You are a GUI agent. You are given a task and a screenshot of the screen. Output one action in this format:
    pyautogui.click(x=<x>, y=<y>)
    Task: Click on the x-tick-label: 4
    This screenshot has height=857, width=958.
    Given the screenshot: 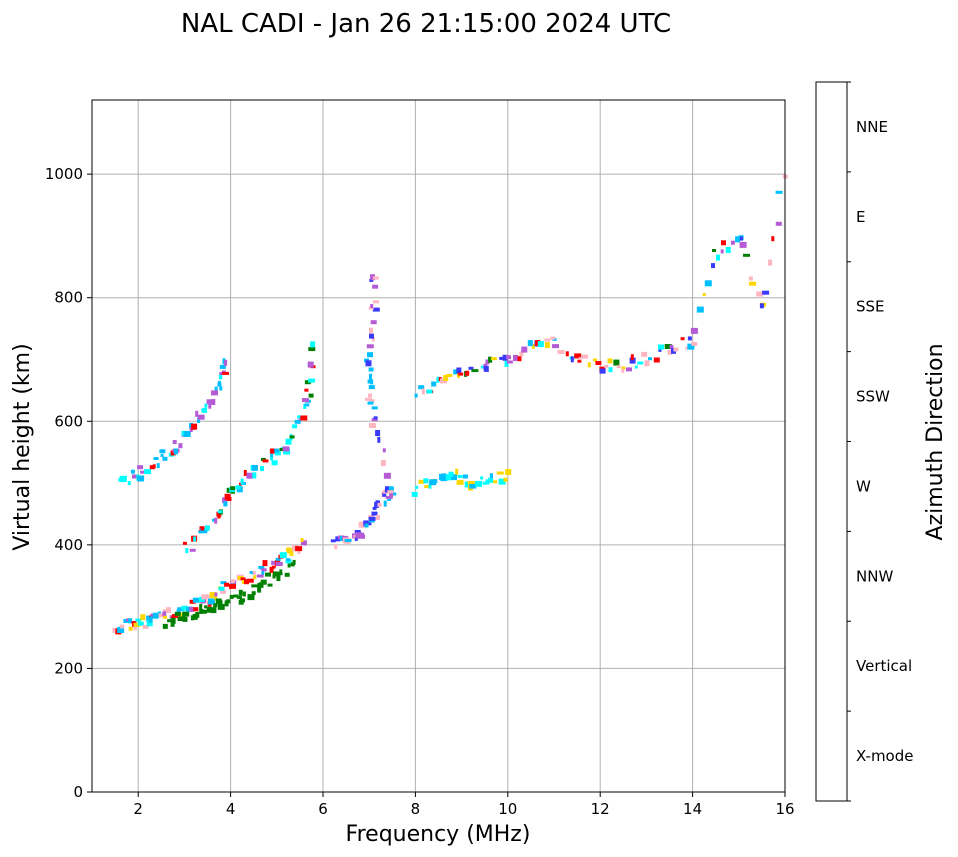 What is the action you would take?
    pyautogui.click(x=231, y=809)
    